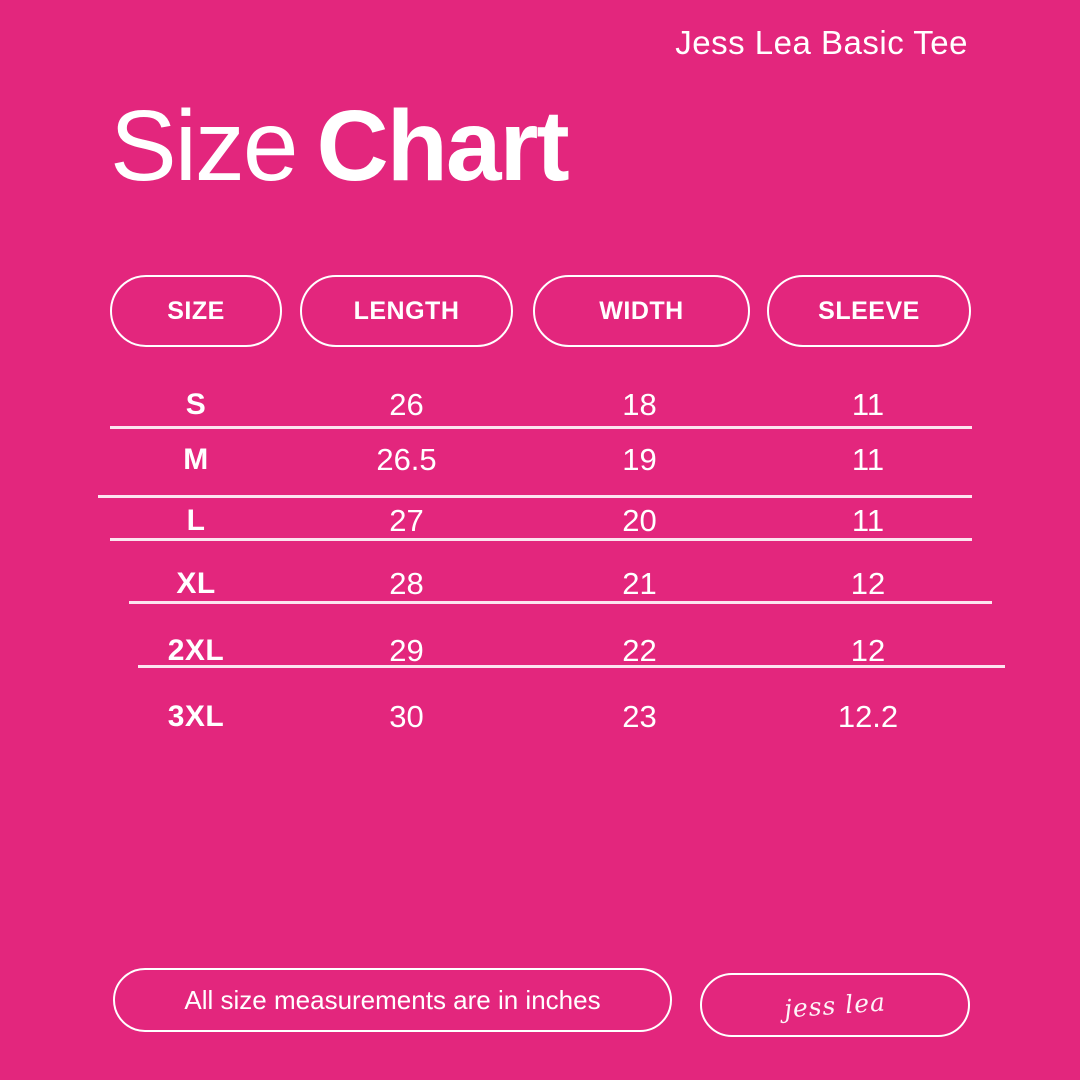 This screenshot has width=1080, height=1080. I want to click on width-cell: 20, so click(639, 520).